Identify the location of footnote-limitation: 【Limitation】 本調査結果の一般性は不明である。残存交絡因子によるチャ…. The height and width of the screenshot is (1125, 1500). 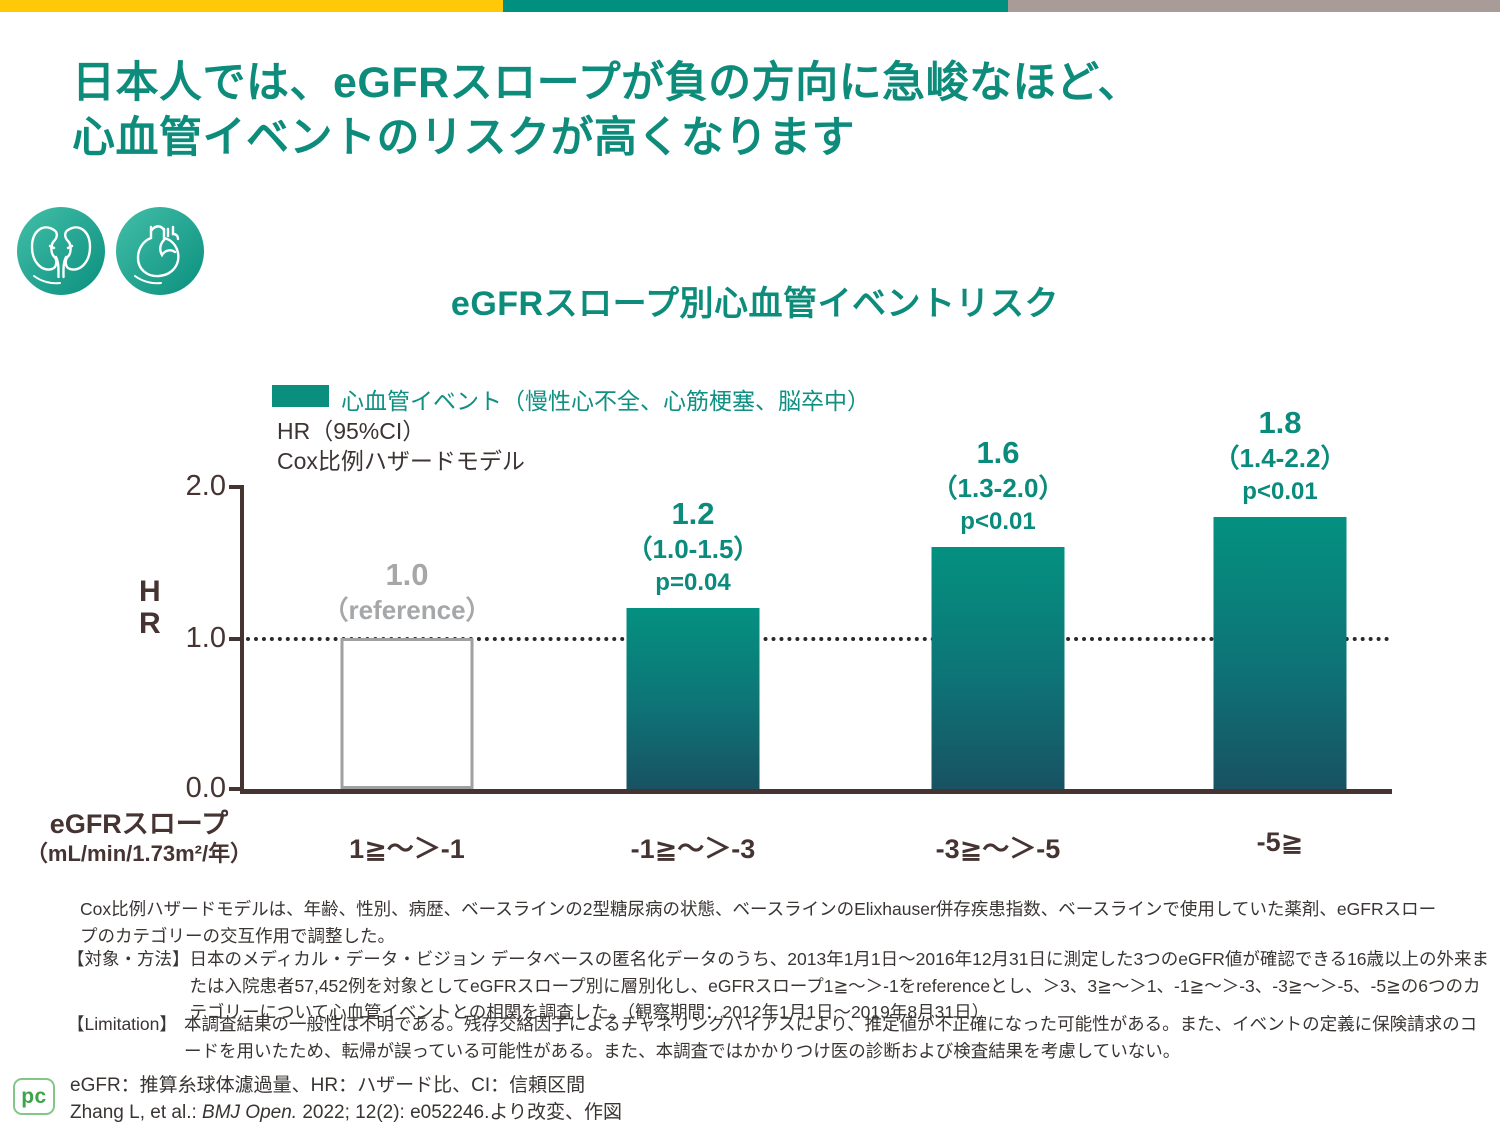
(780, 1037).